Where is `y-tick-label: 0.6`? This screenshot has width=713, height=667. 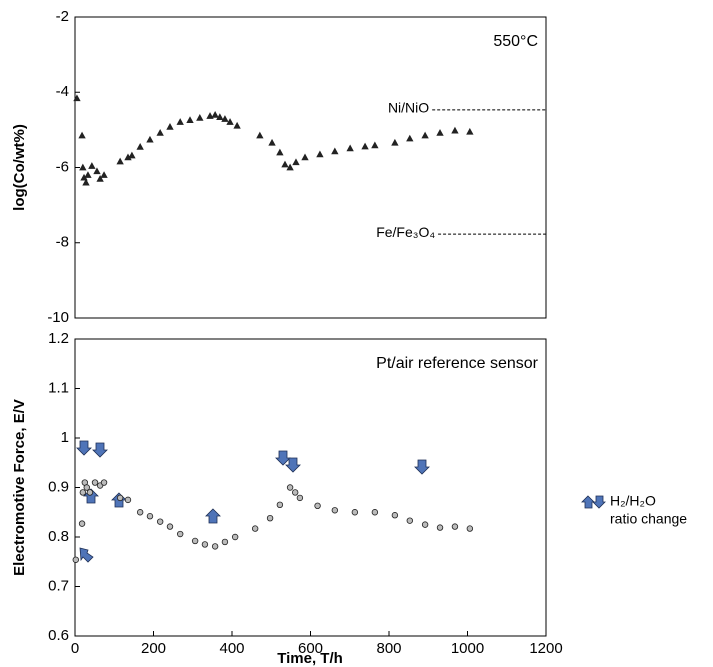 y-tick-label: 0.6 is located at coordinates (58, 635).